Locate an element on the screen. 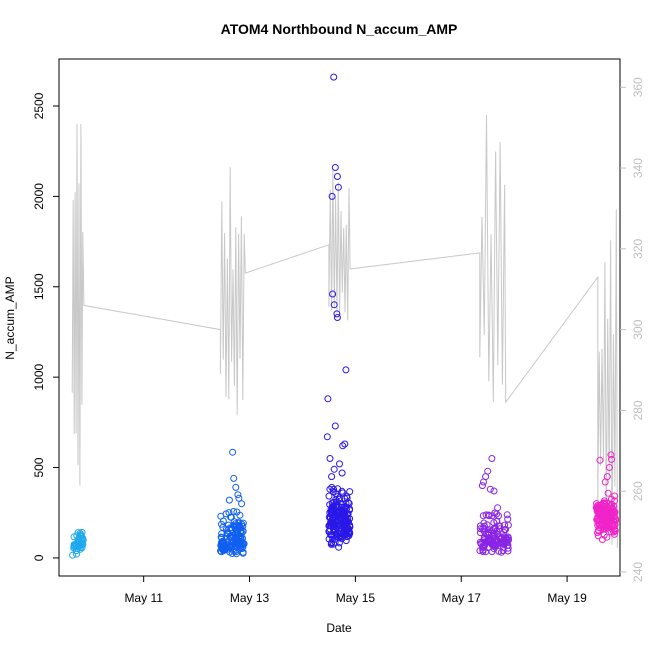 The image size is (650, 650). y-tick-label: 1000 is located at coordinates (39, 376).